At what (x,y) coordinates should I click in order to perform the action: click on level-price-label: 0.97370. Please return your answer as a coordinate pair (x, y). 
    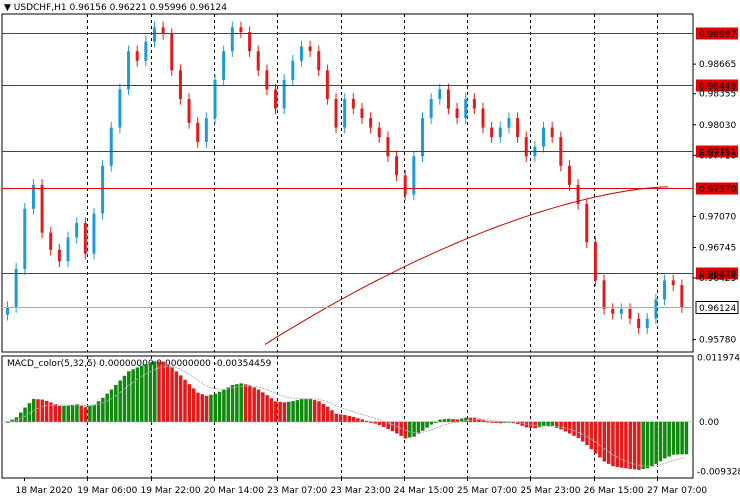
    Looking at the image, I should click on (717, 190).